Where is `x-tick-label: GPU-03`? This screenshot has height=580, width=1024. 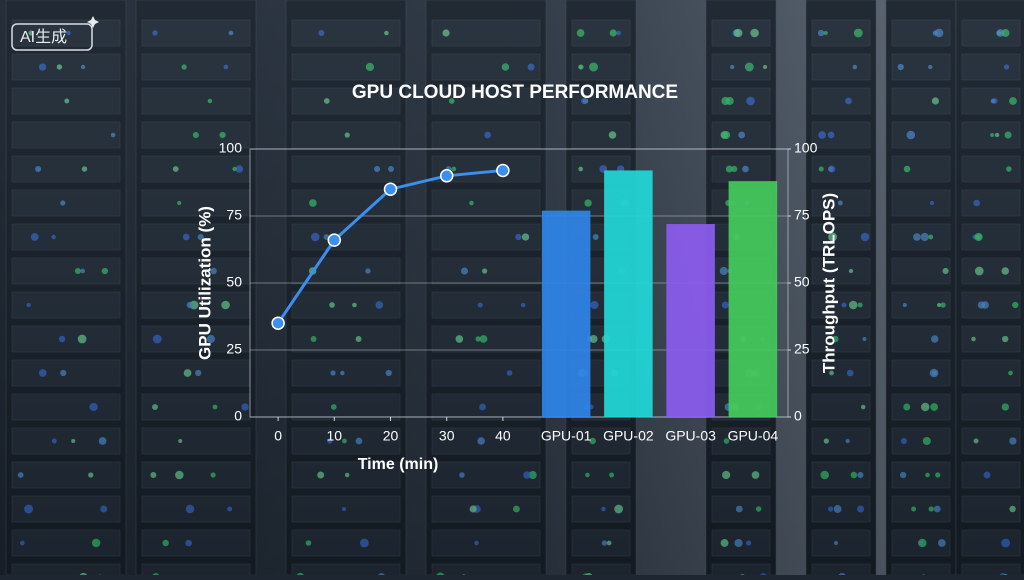
x-tick-label: GPU-03 is located at coordinates (690, 436).